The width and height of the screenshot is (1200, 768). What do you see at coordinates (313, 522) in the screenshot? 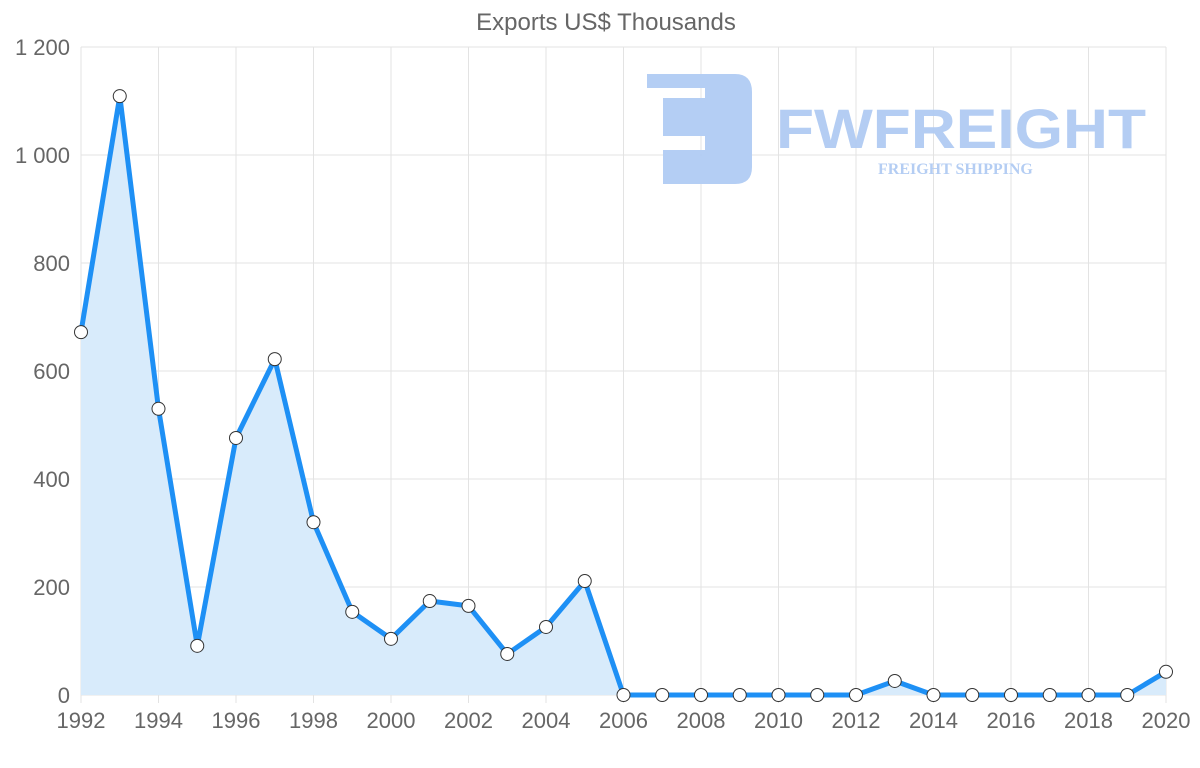
I see `data-point-1998` at bounding box center [313, 522].